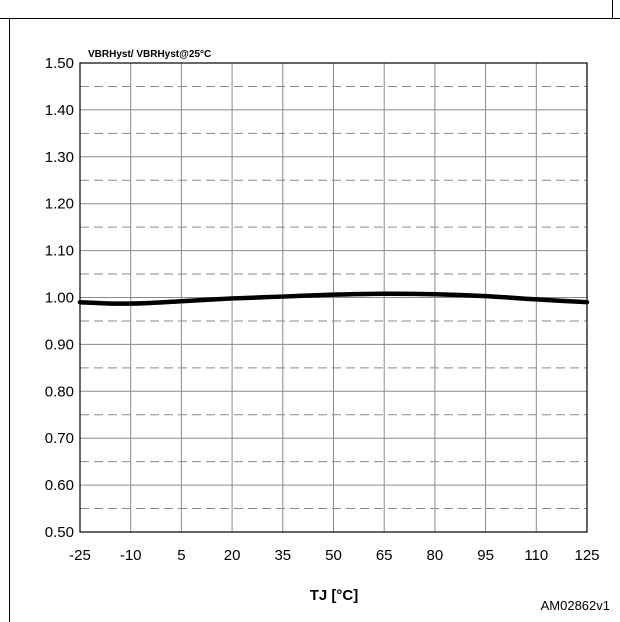  What do you see at coordinates (59, 204) in the screenshot?
I see `y-tick-label: 1.20` at bounding box center [59, 204].